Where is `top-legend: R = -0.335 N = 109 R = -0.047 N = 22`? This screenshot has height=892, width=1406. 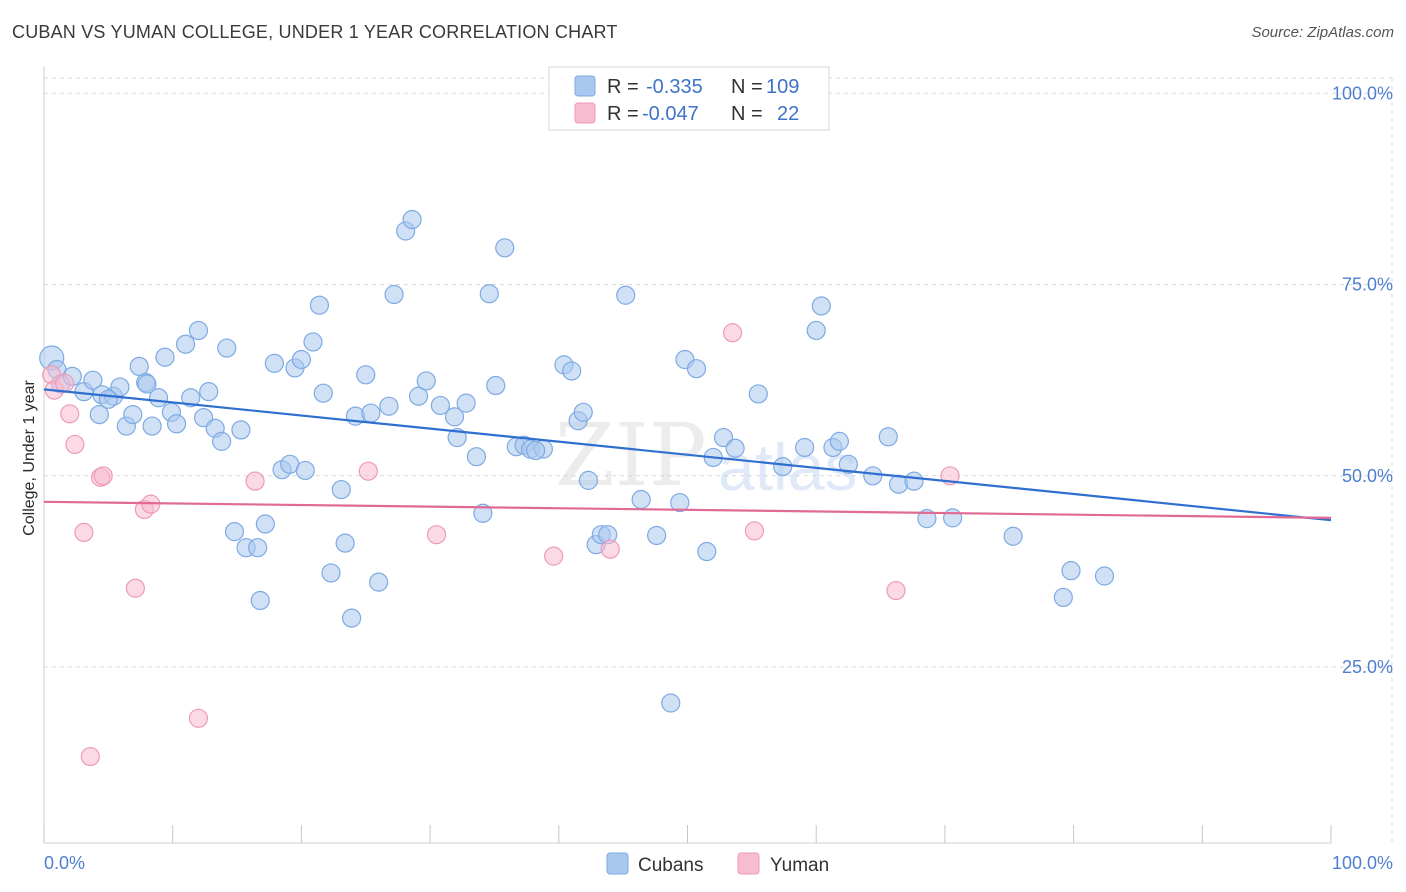
top-legend: R = -0.335 N = 109 R = -0.047 N = 22 is located at coordinates (689, 98).